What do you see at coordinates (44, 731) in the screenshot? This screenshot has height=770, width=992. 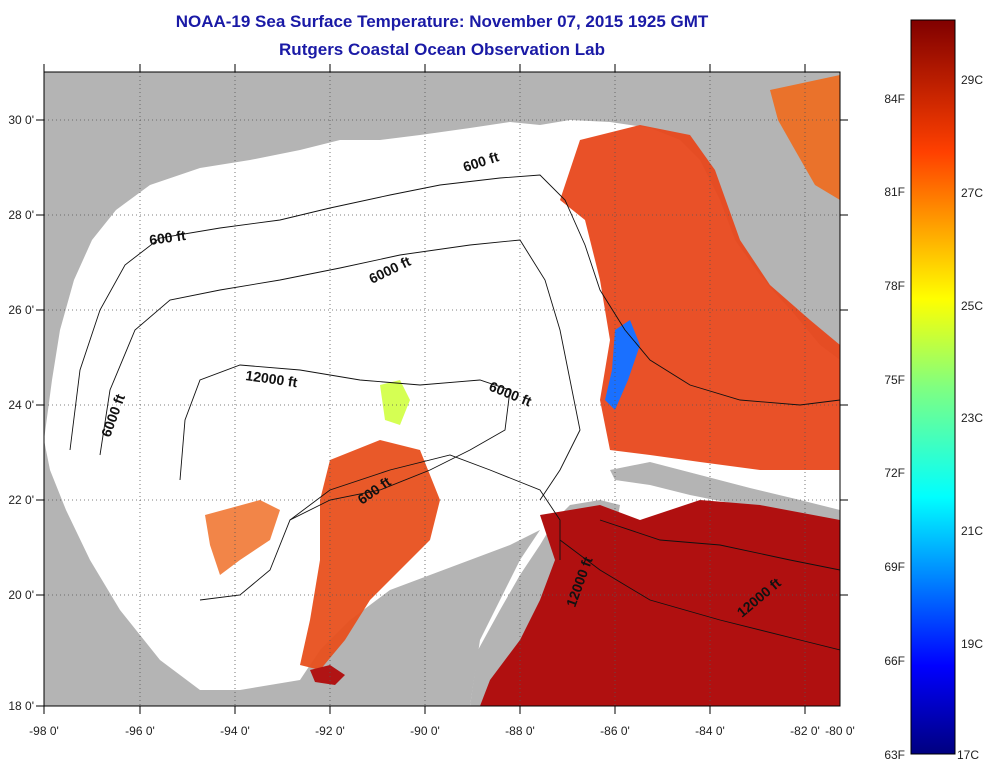 I see `lon-label: -98 0'` at bounding box center [44, 731].